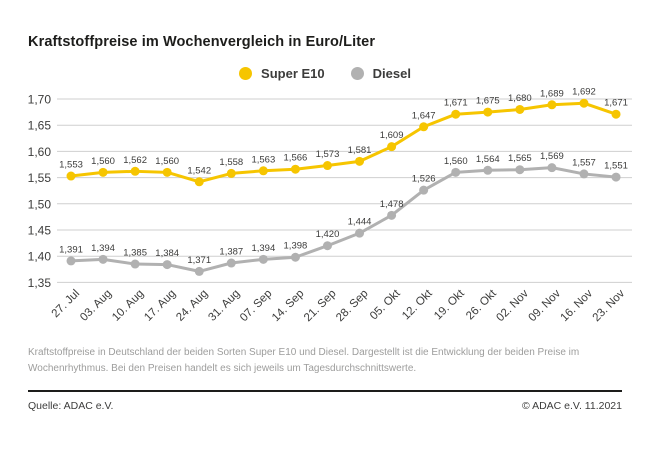 The image size is (650, 456). I want to click on data-point-label: 1,542, so click(199, 170).